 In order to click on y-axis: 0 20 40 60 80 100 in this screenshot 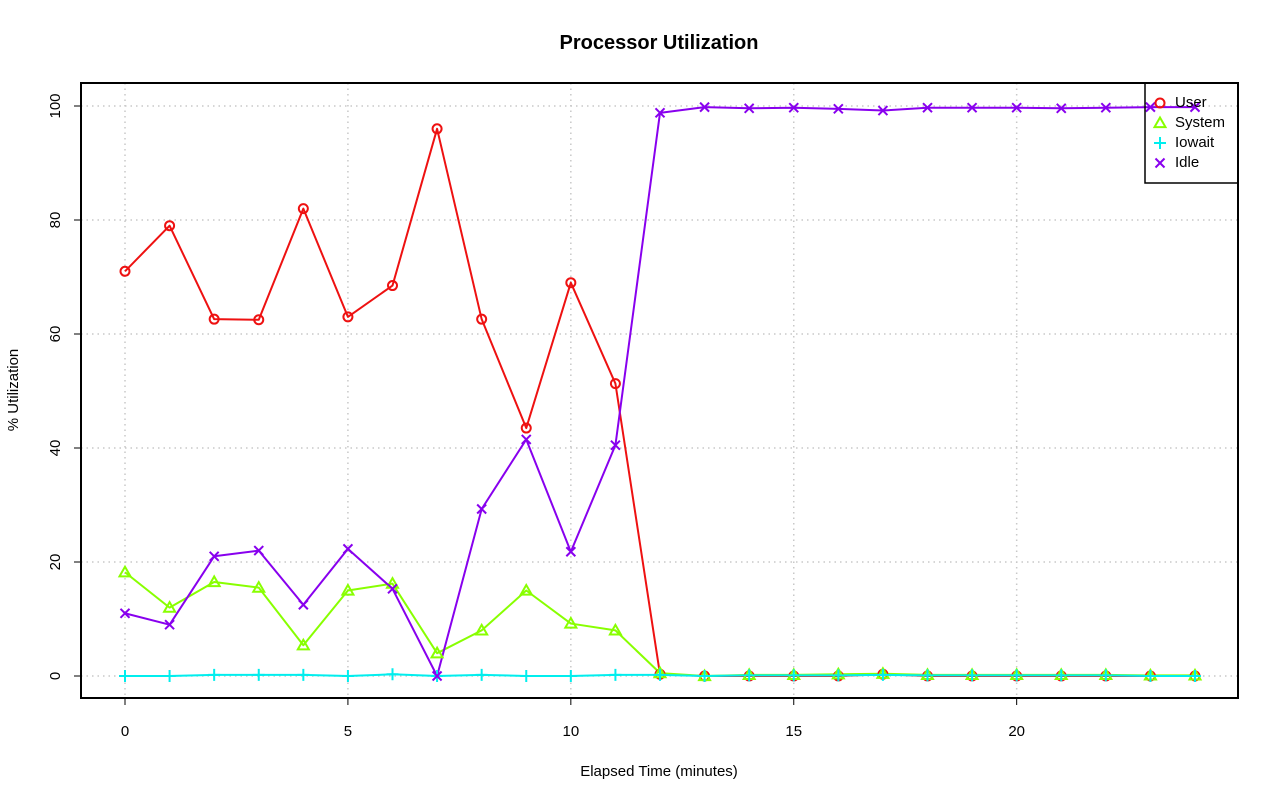, I will do `click(64, 386)`.